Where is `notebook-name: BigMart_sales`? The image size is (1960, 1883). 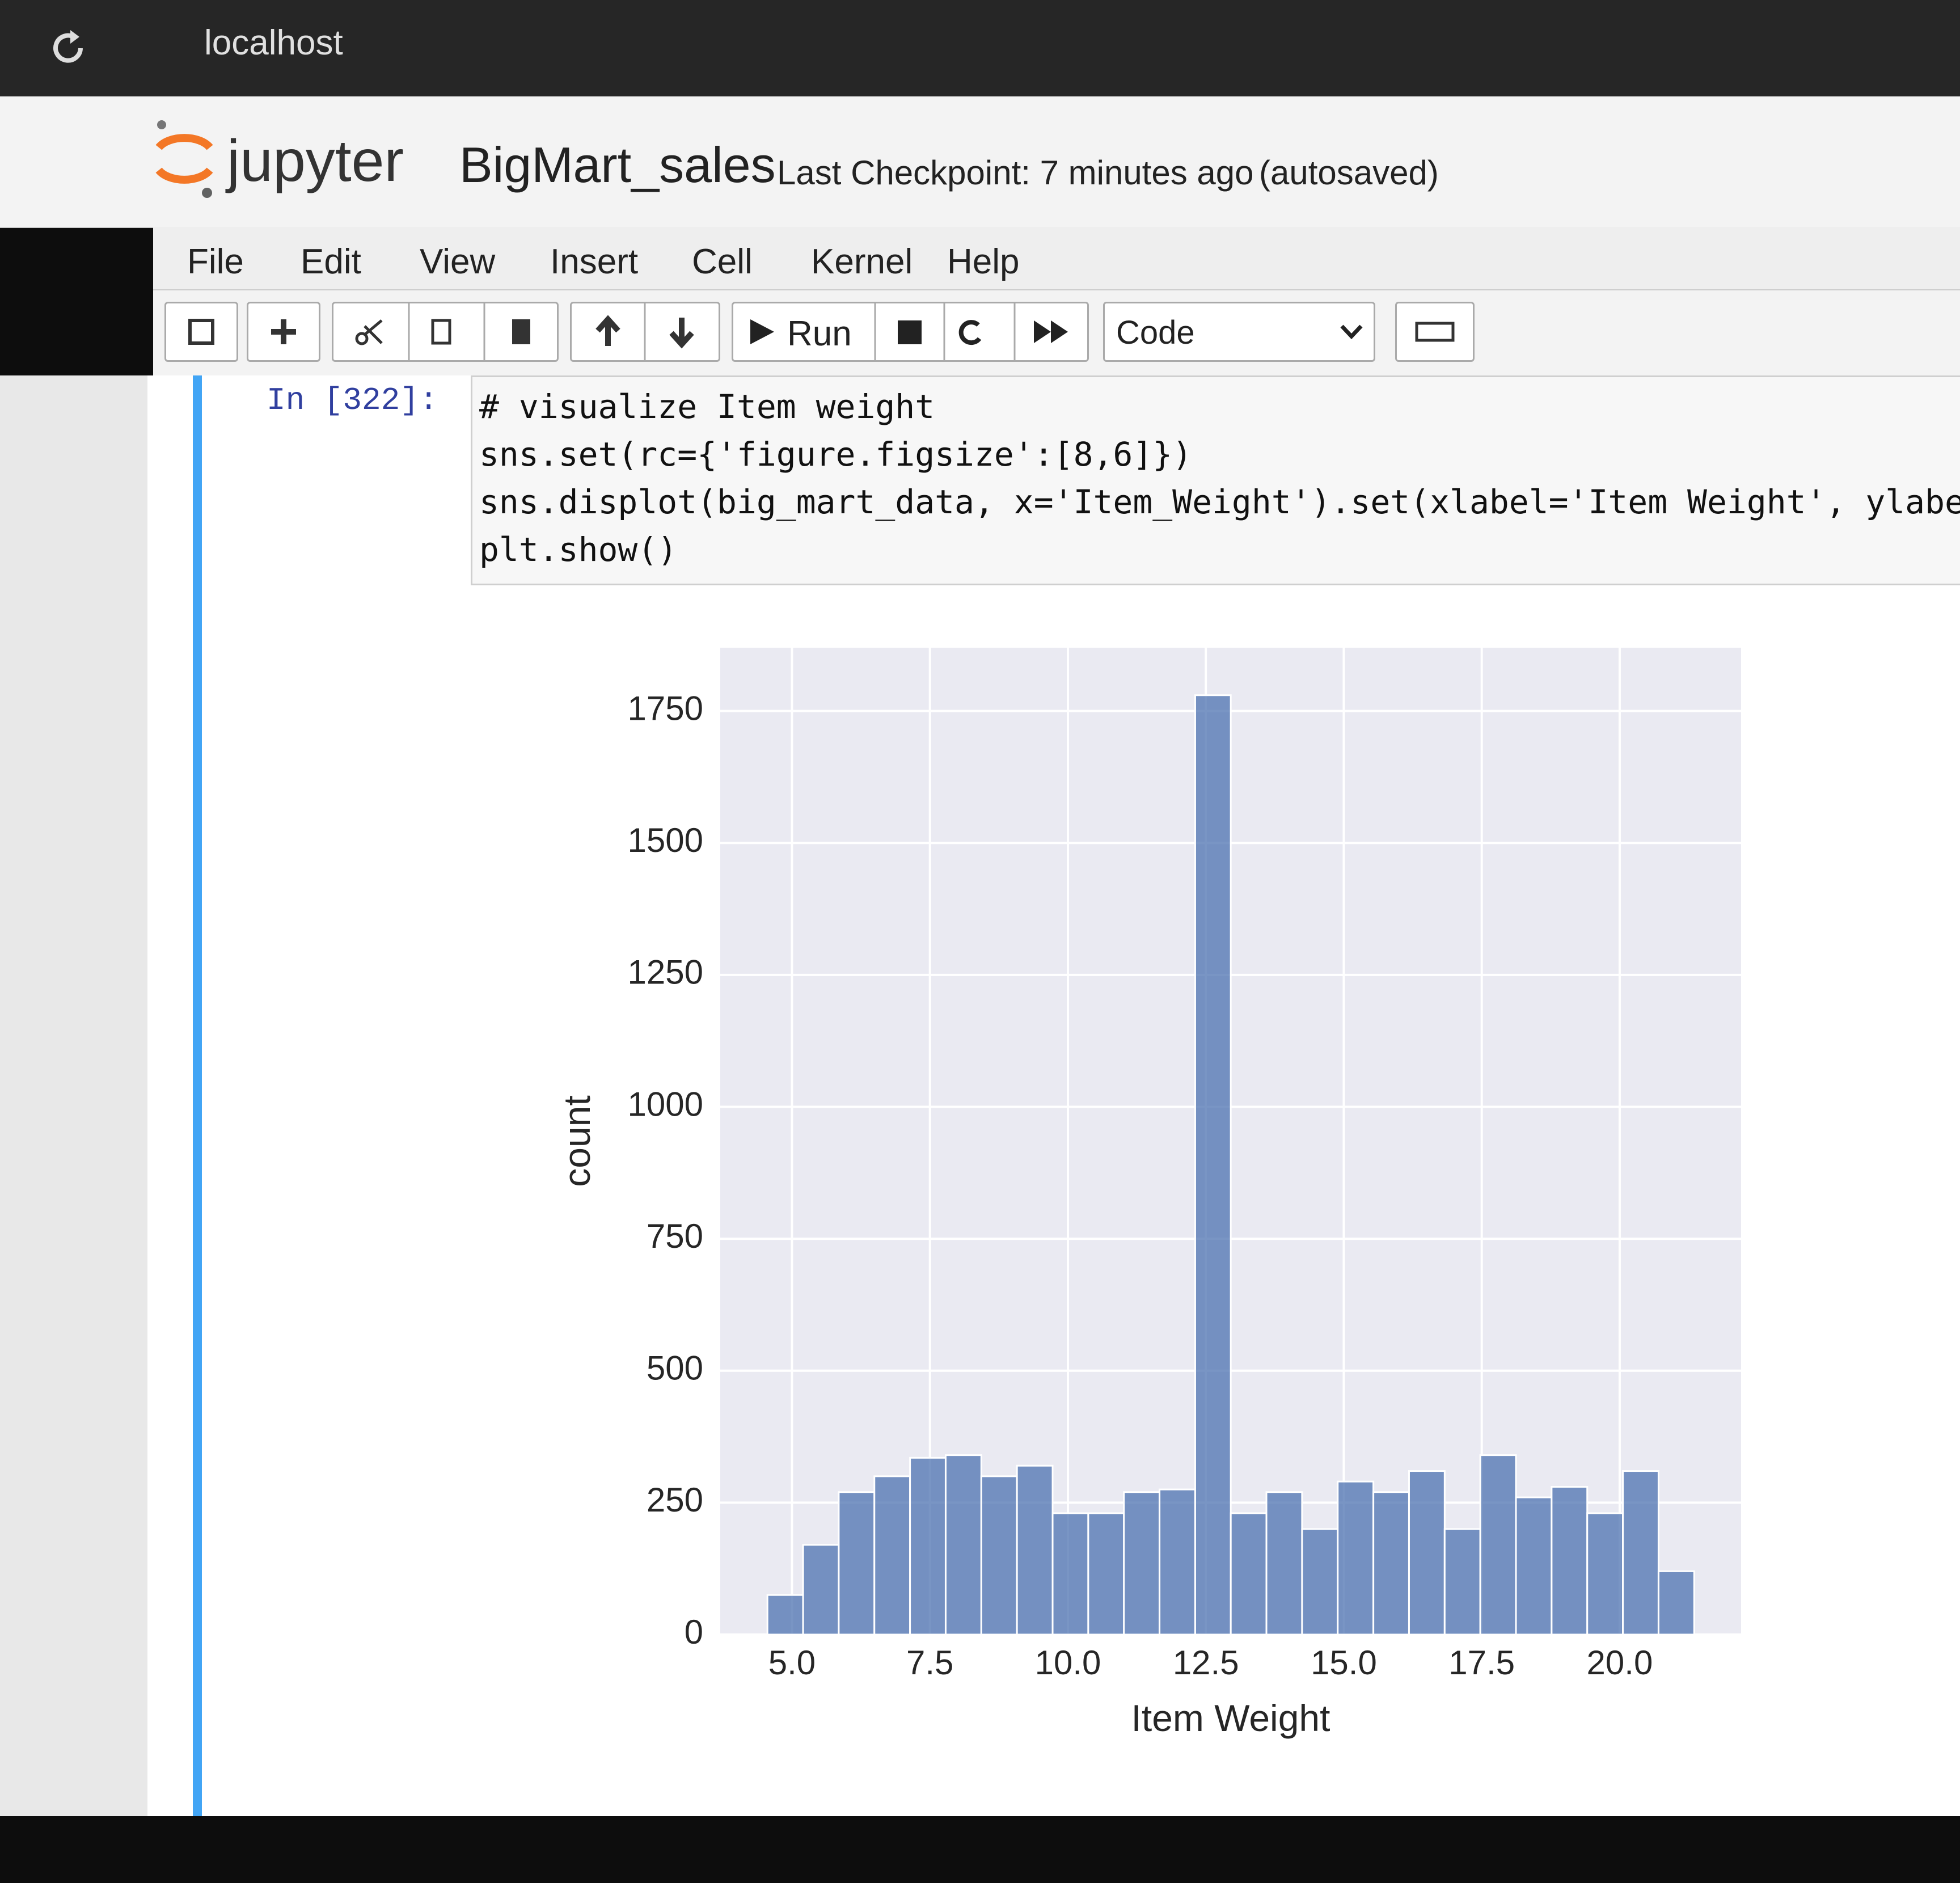
notebook-name: BigMart_sales is located at coordinates (617, 165).